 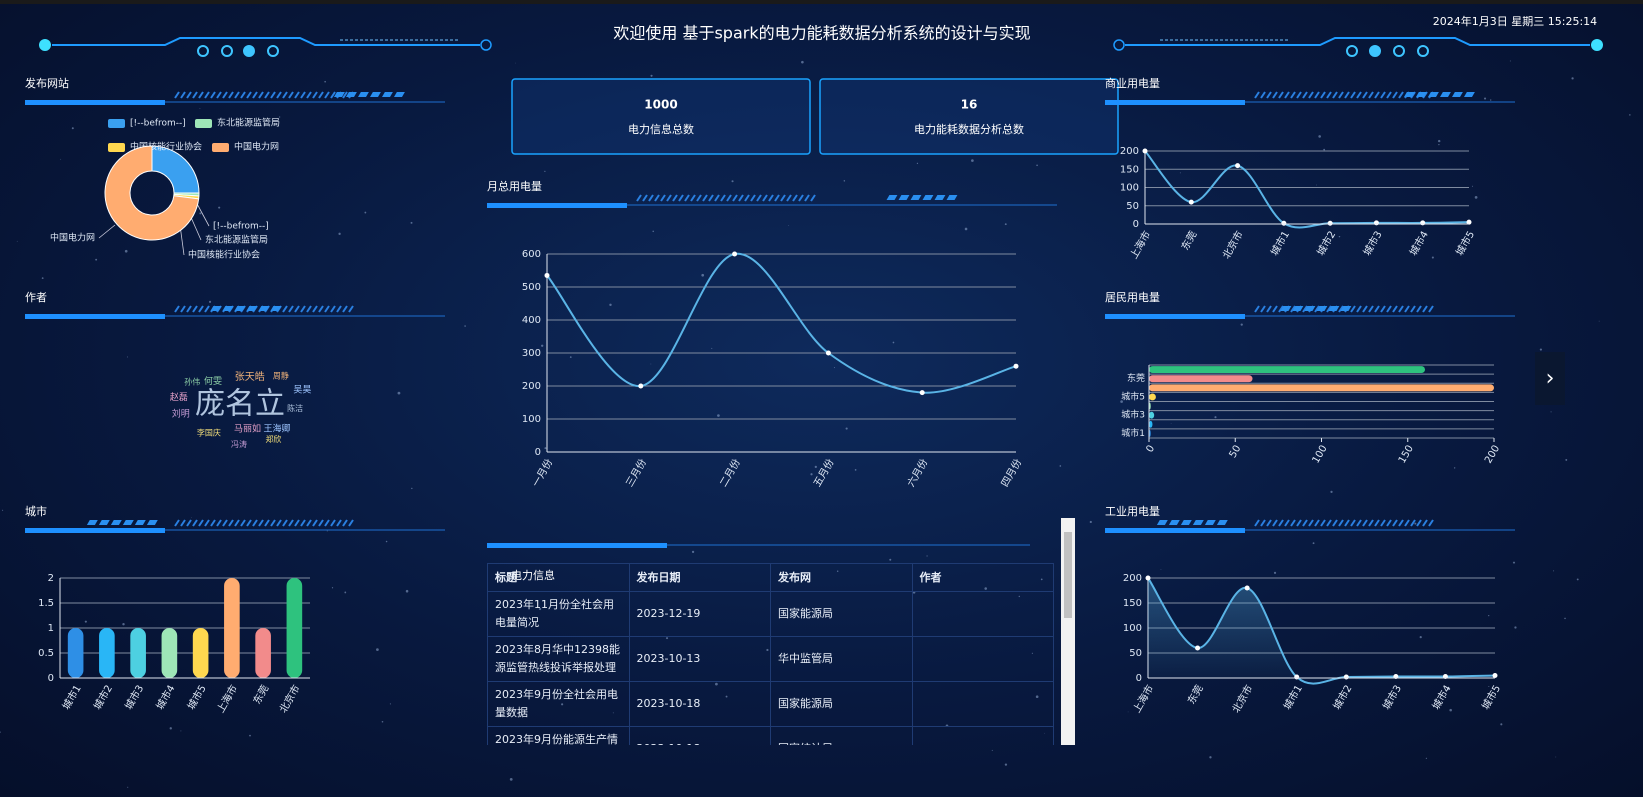 What do you see at coordinates (51, 578) in the screenshot?
I see `y-tick-label: 2` at bounding box center [51, 578].